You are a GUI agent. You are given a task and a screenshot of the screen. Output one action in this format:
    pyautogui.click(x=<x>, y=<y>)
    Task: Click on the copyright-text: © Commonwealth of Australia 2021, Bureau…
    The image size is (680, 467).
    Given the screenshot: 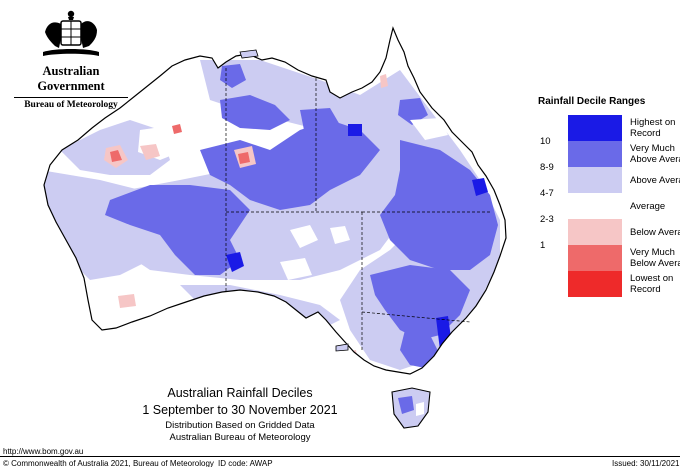 What is the action you would take?
    pyautogui.click(x=108, y=463)
    